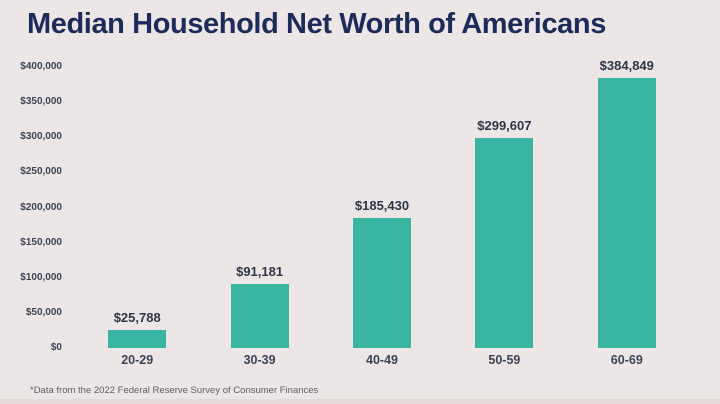 This screenshot has height=404, width=720. What do you see at coordinates (626, 65) in the screenshot?
I see `bar-value-label: $384,849` at bounding box center [626, 65].